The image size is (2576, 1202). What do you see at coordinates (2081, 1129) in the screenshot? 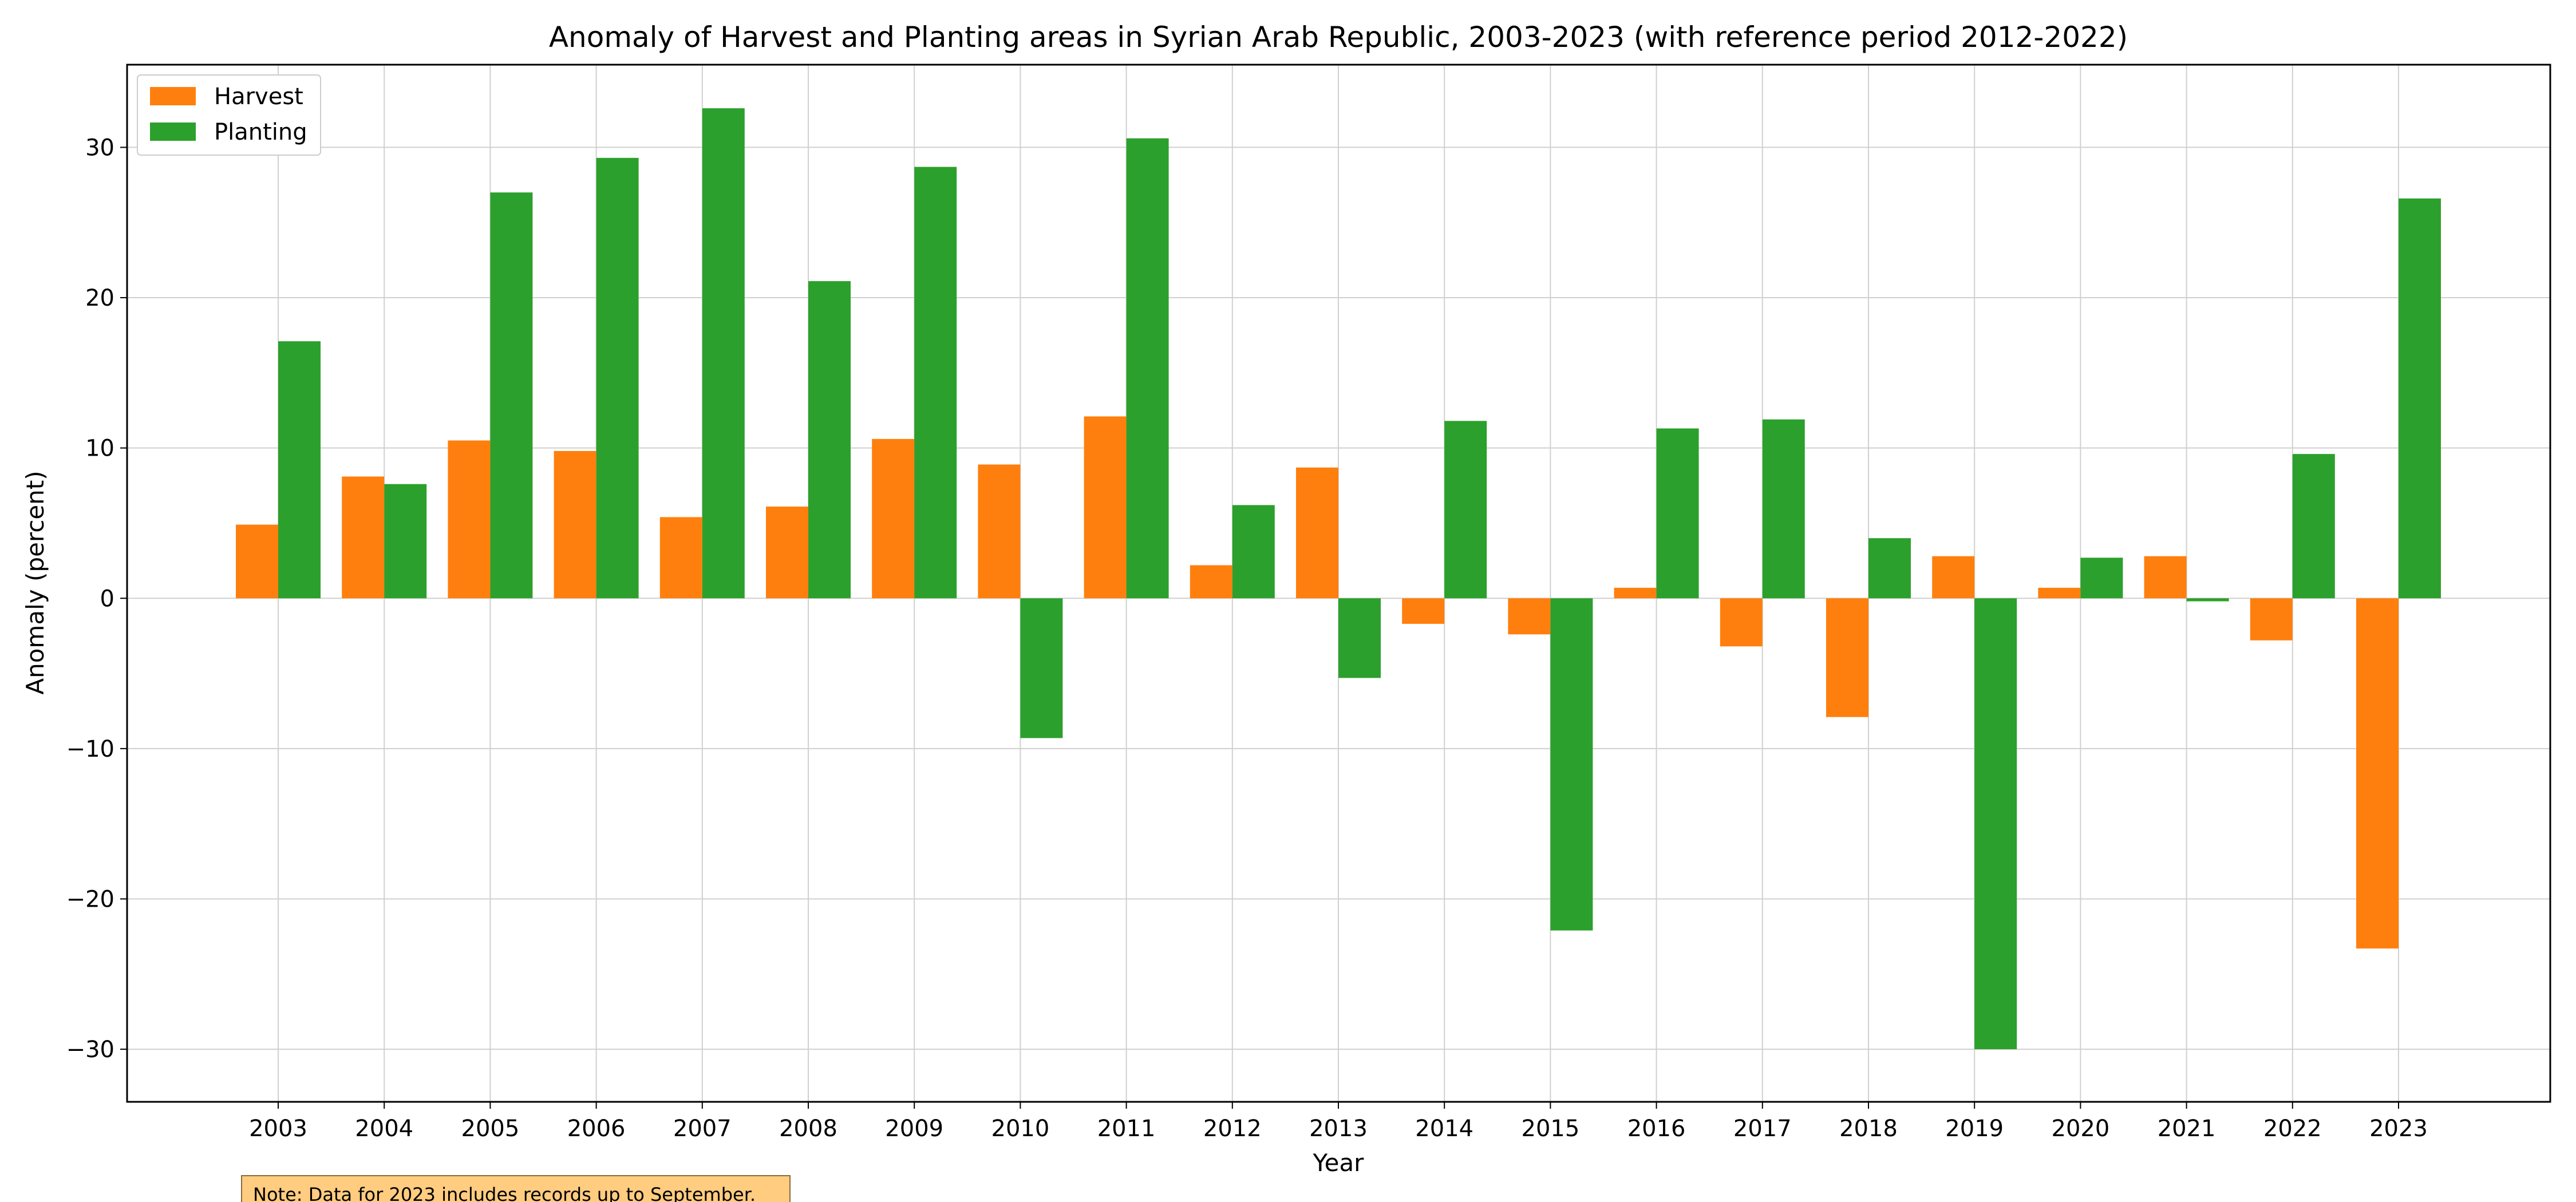
I see `x-tick-label-2020: 2020` at bounding box center [2081, 1129].